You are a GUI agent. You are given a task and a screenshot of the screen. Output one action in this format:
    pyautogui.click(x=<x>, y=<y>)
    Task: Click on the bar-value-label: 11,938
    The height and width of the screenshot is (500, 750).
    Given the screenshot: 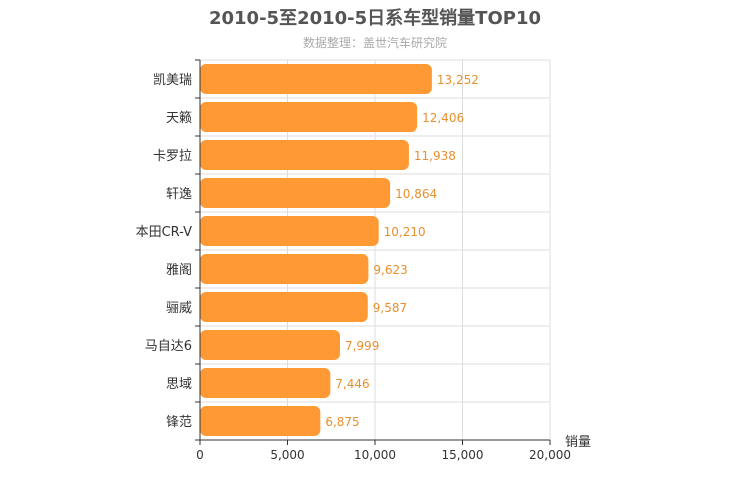 What is the action you would take?
    pyautogui.click(x=435, y=156)
    